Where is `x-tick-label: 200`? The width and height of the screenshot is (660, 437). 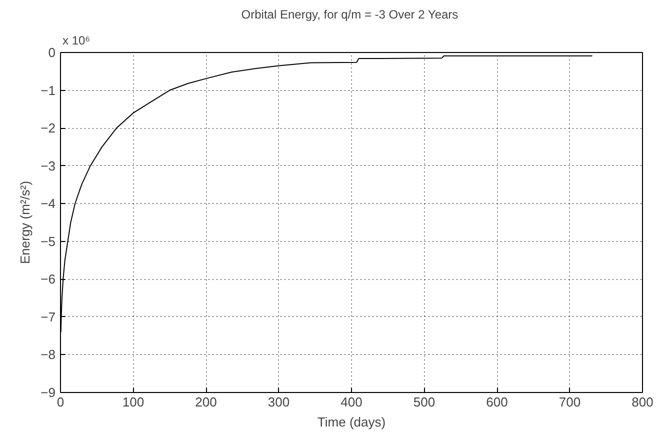
x-tick-label: 200 is located at coordinates (206, 402).